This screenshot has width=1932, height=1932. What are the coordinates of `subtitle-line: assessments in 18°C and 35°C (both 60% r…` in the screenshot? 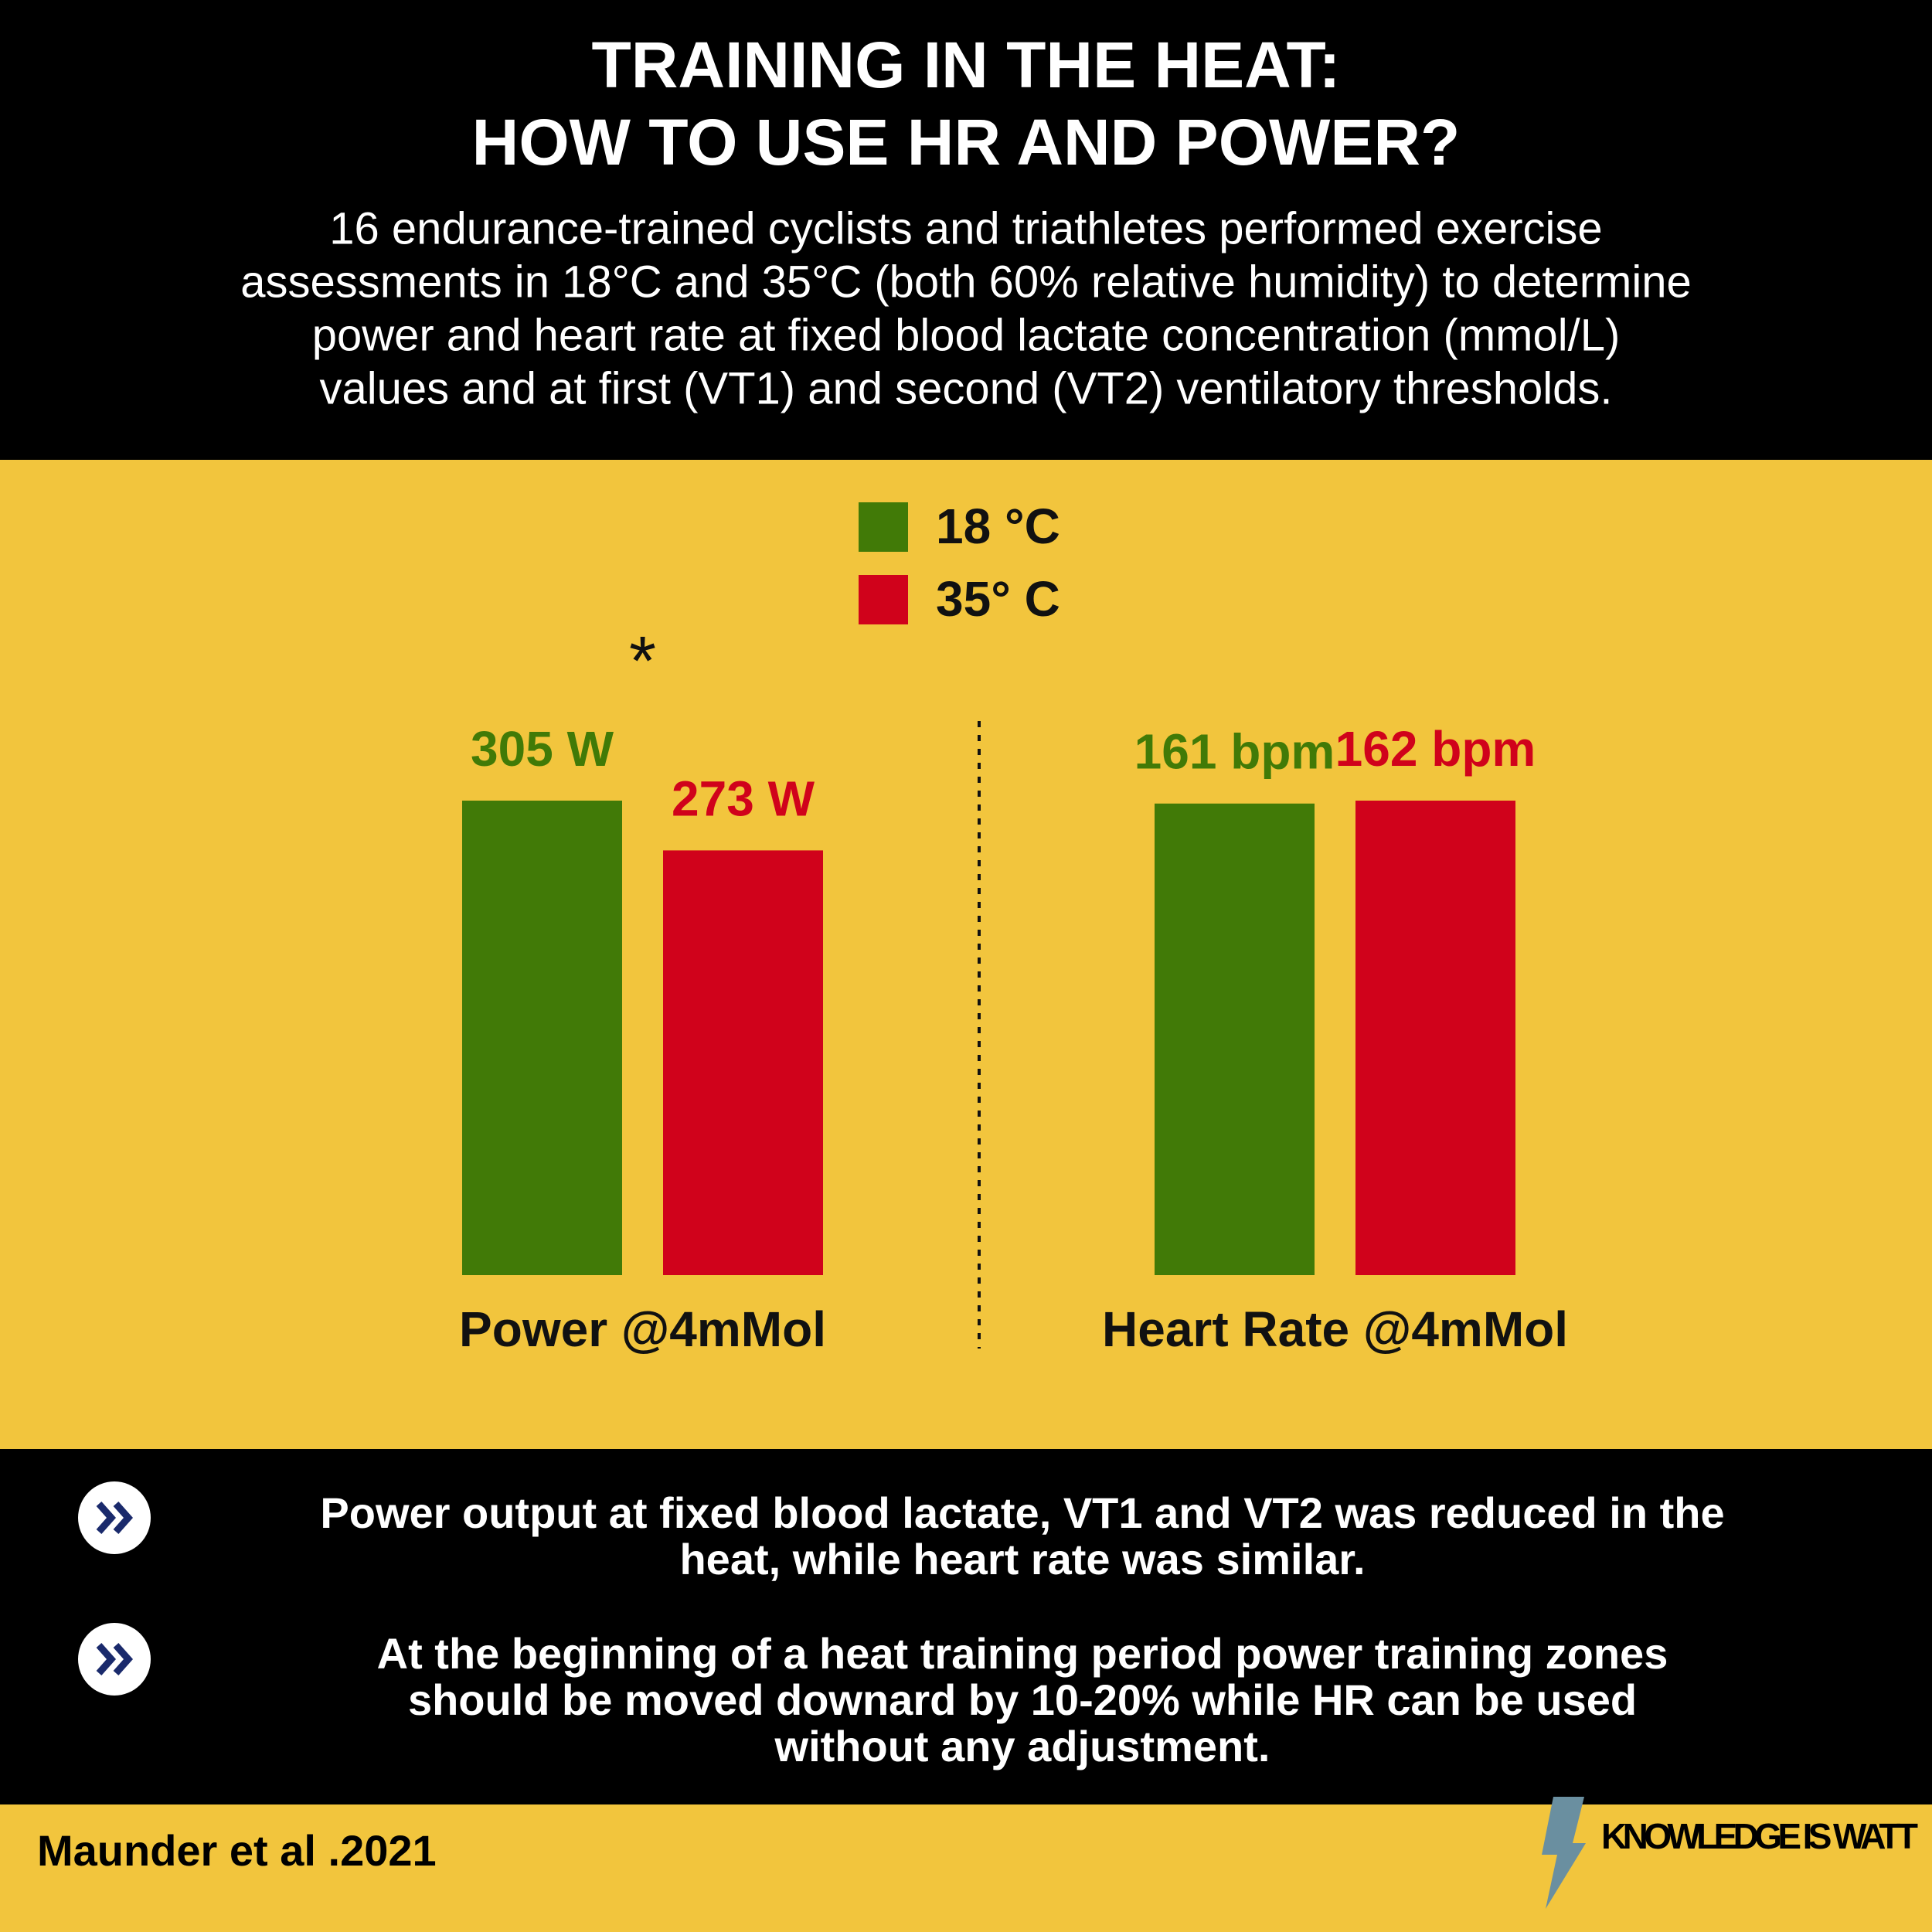 It's located at (966, 282).